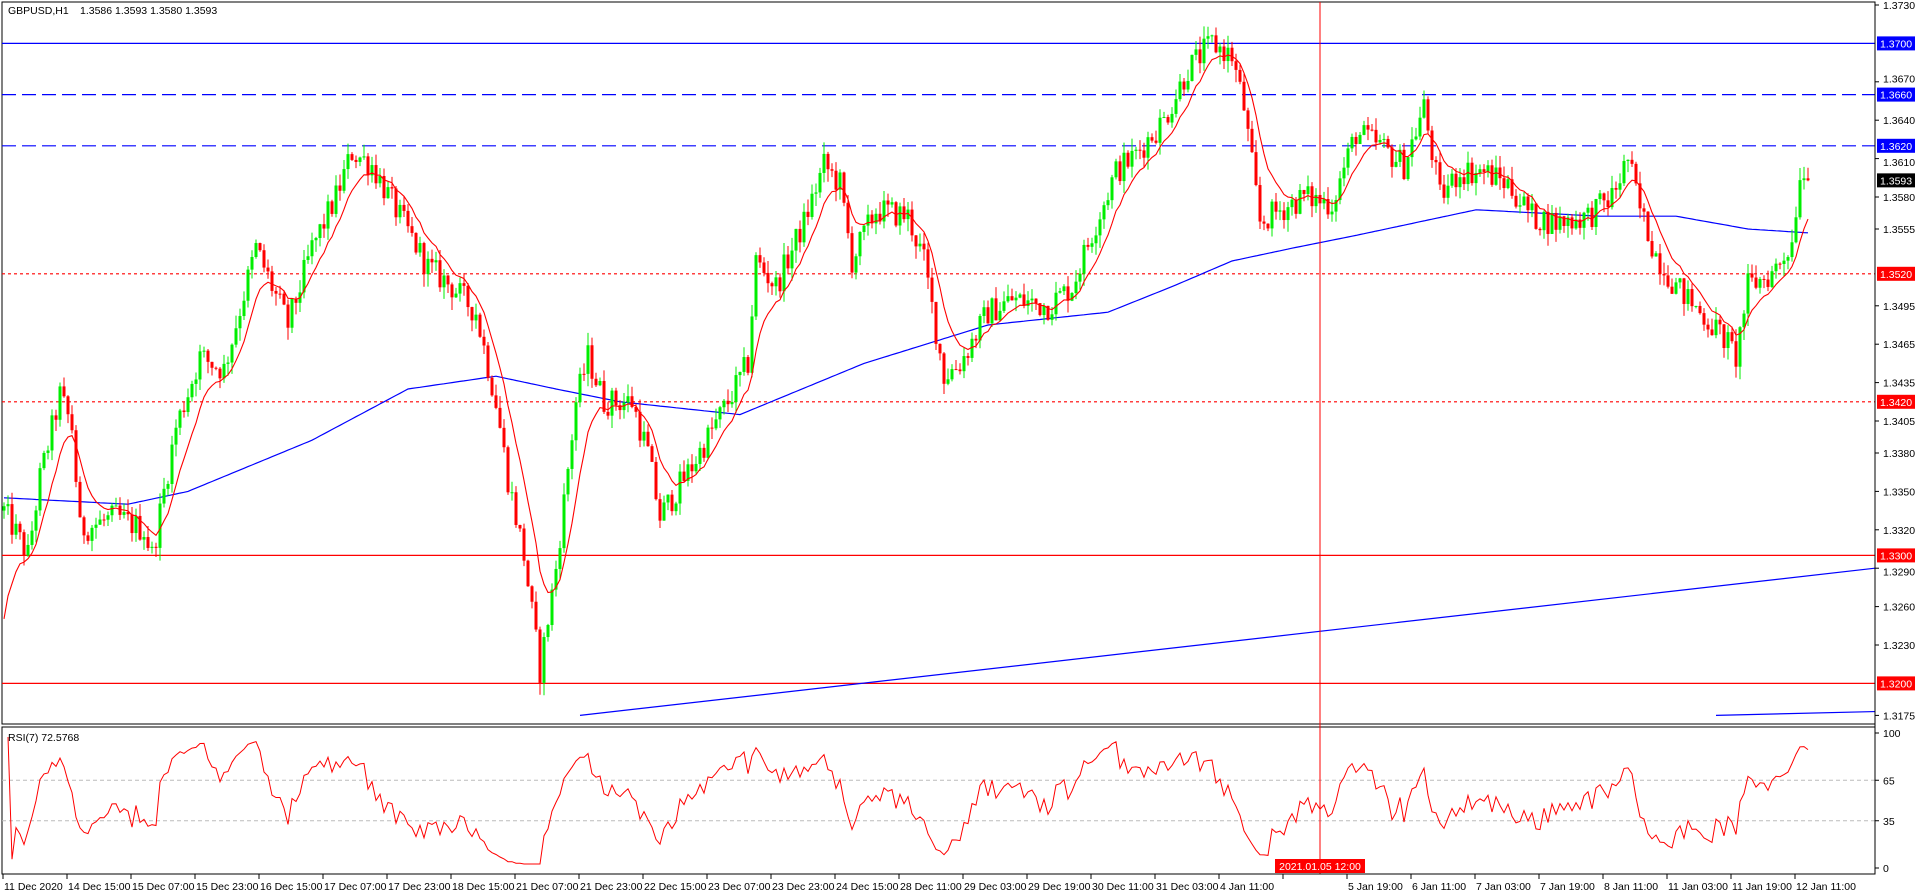  I want to click on price-tick-label: 1.3495, so click(1899, 307).